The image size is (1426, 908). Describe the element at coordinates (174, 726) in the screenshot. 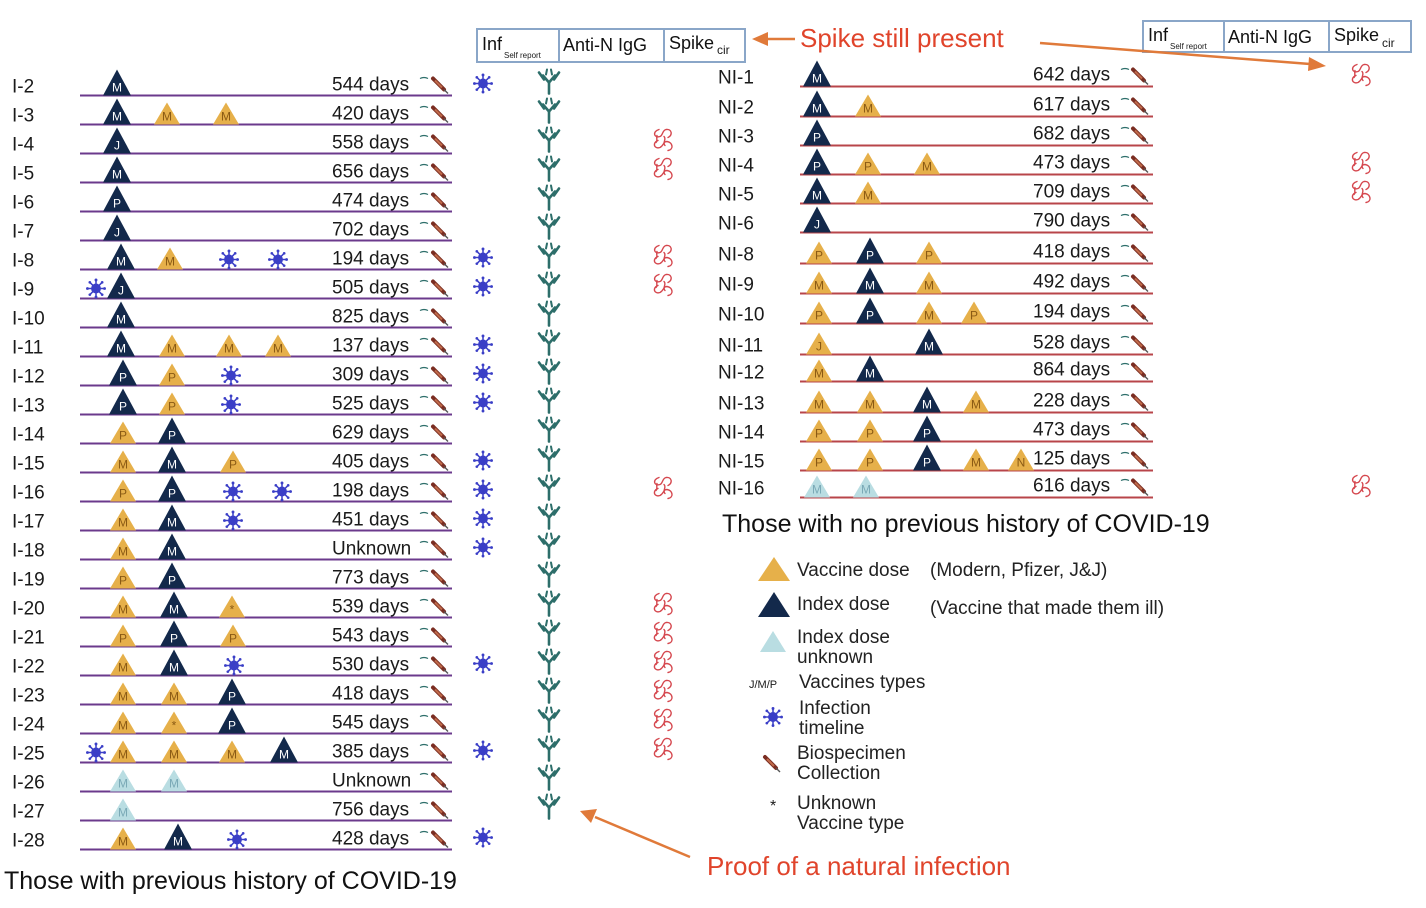

I see `vaccine-type-letter: *` at that location.